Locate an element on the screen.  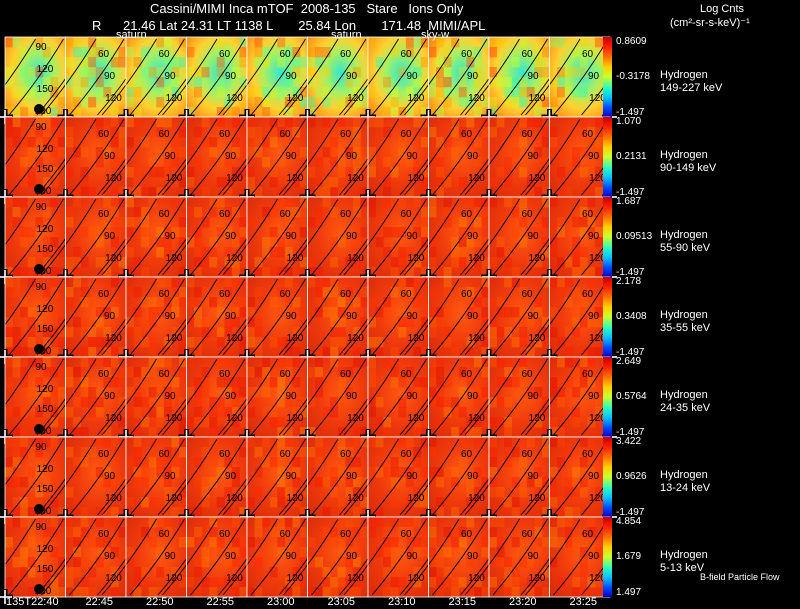
planet-disk is located at coordinates (39, 429).